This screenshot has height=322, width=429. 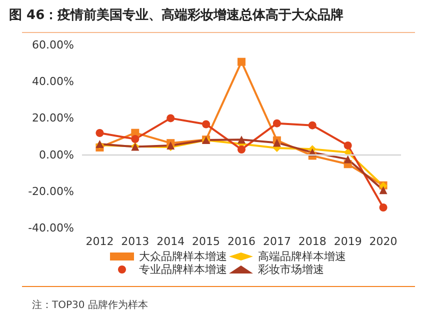 What do you see at coordinates (276, 241) in the screenshot?
I see `x-tick-label: 2017` at bounding box center [276, 241].